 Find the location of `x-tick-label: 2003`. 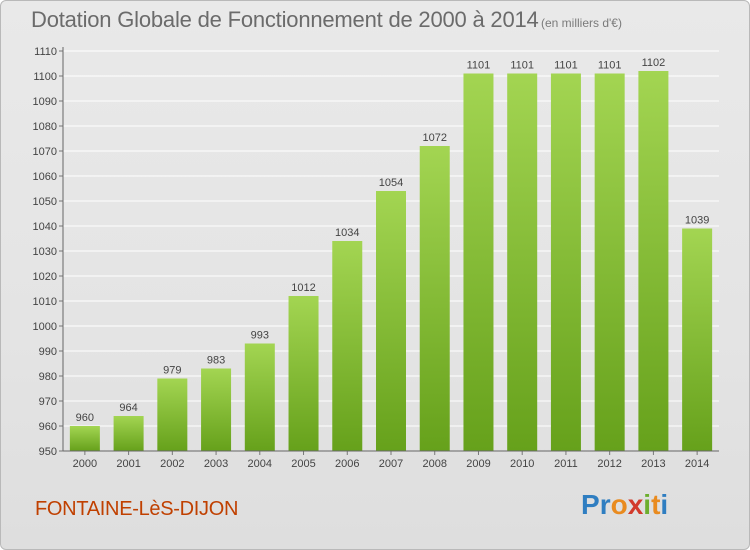

x-tick-label: 2003 is located at coordinates (216, 464).